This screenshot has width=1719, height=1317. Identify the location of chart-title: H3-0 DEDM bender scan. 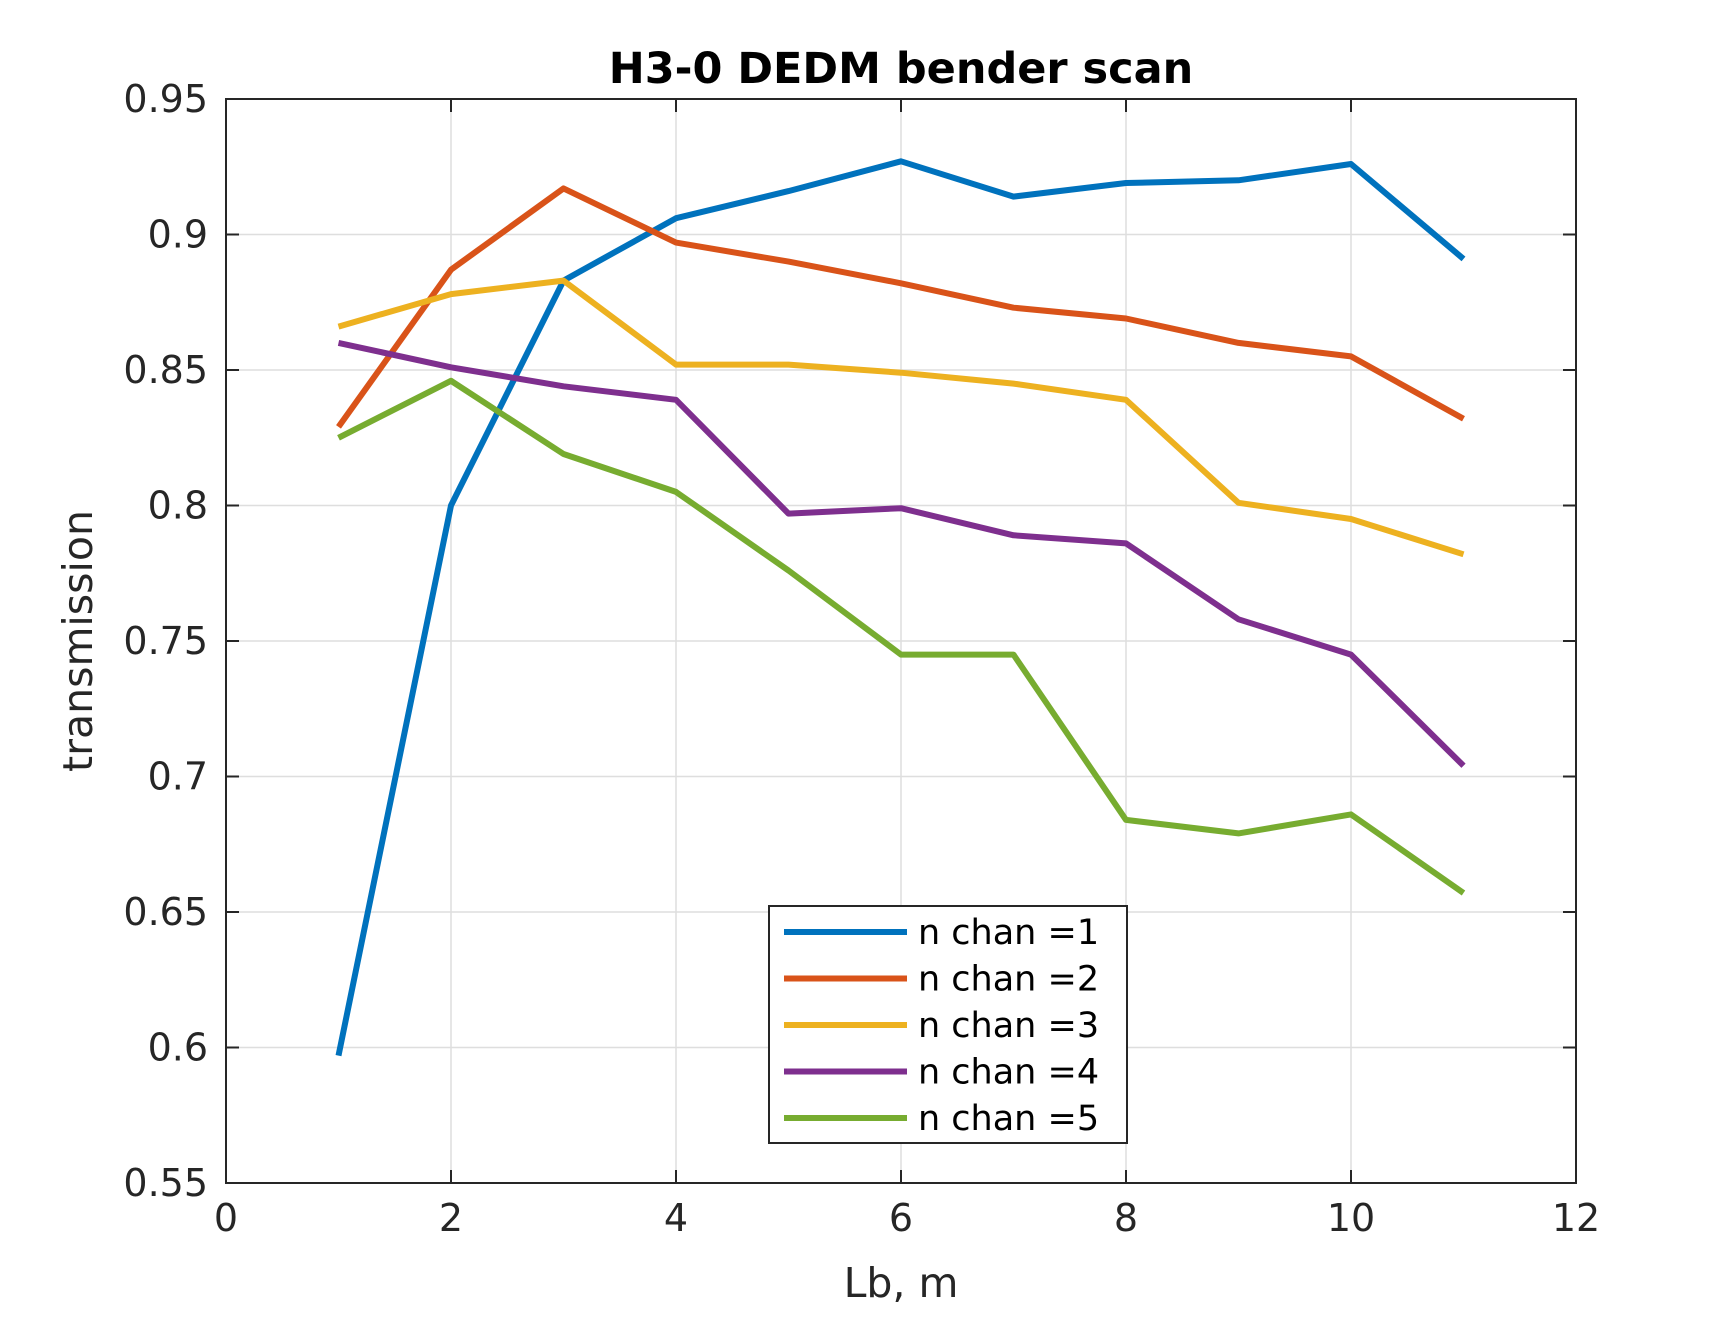
(901, 69).